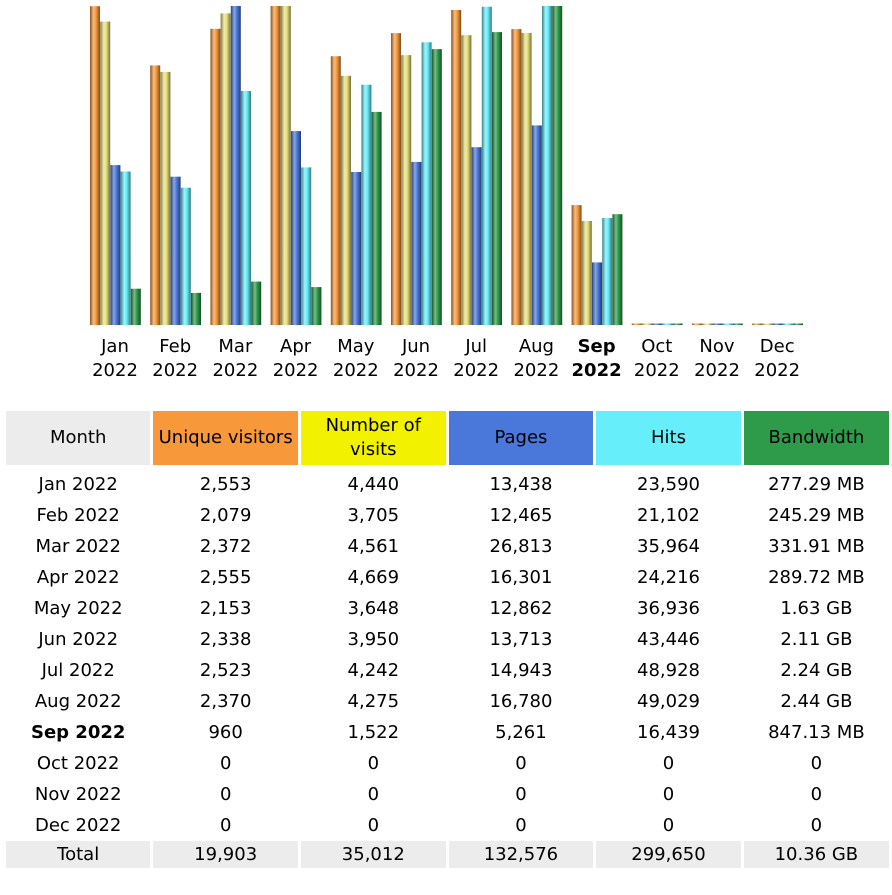 This screenshot has height=895, width=892. Describe the element at coordinates (521, 670) in the screenshot. I see `row-pages: 14,943` at that location.